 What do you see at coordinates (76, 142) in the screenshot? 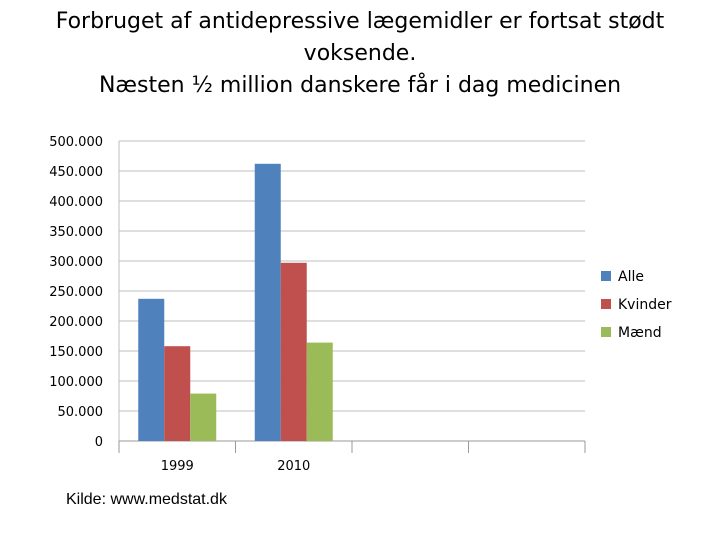
I see `y-tick-label: 500.000` at bounding box center [76, 142].